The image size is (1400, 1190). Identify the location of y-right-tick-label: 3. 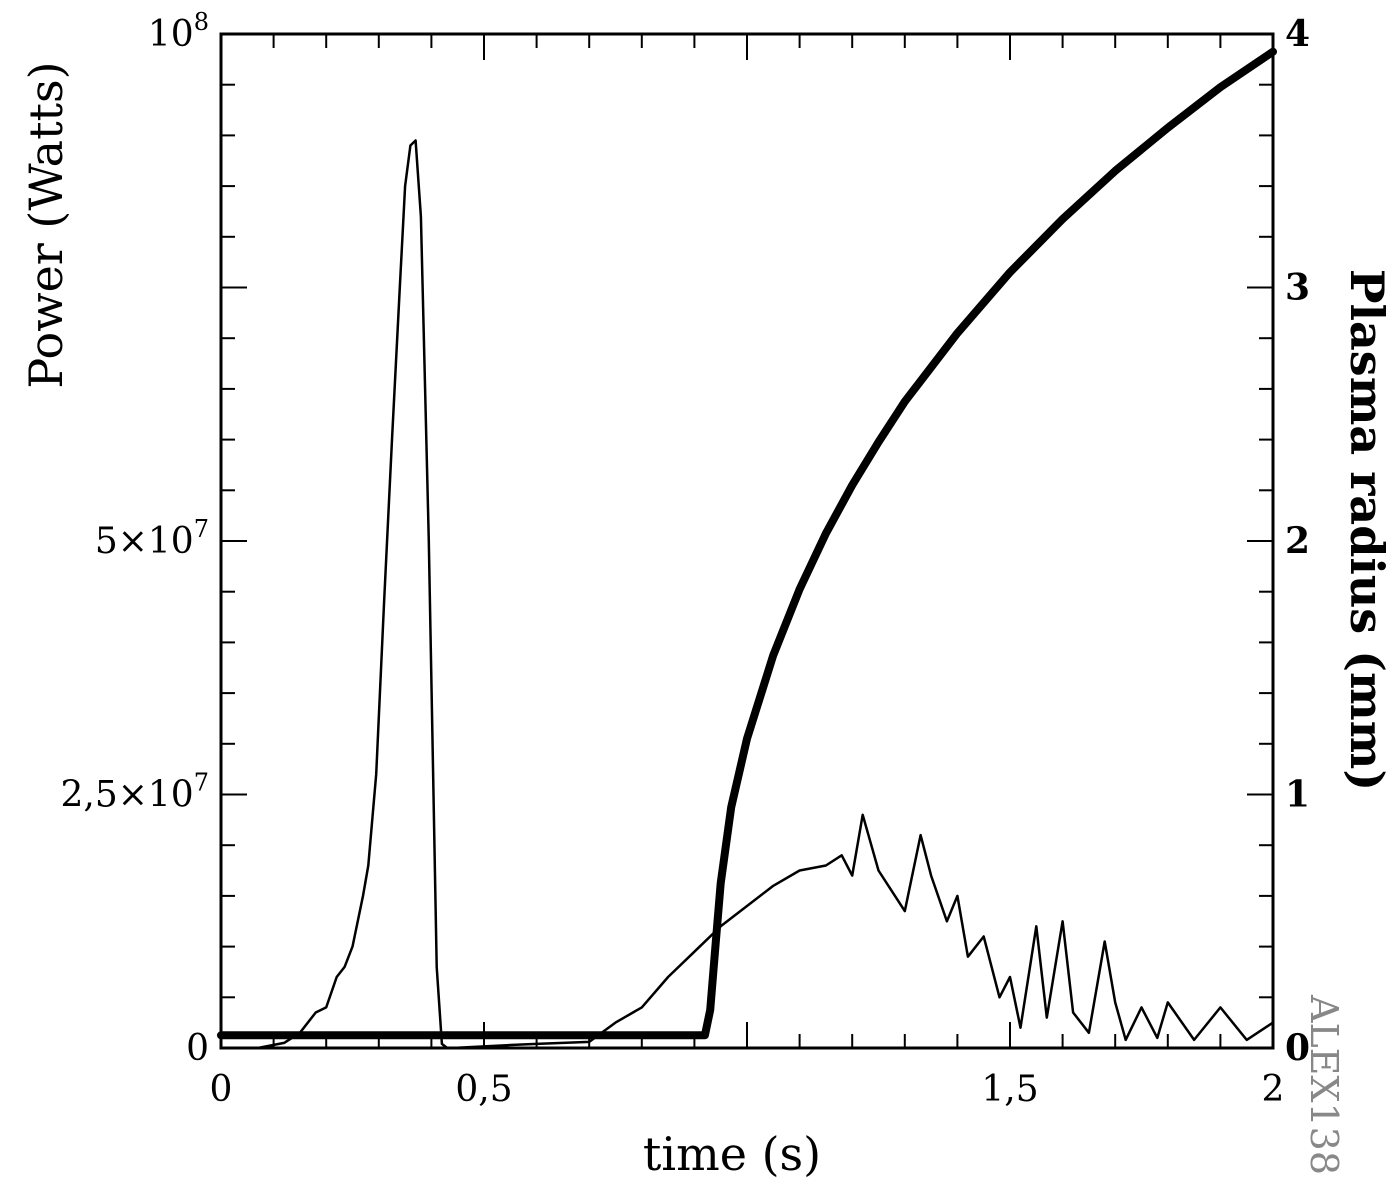
(1297, 288).